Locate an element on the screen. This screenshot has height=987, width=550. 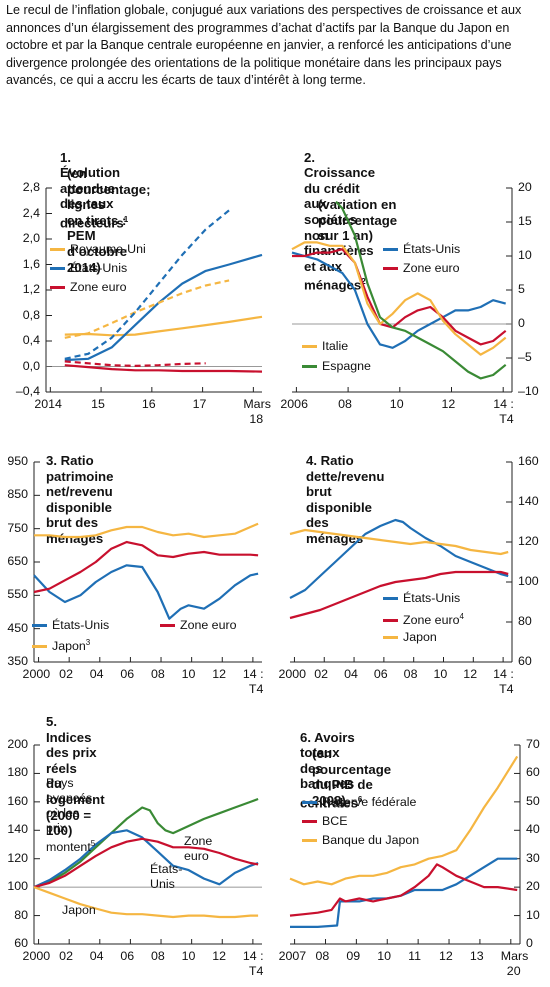
y-tick-label: –10 is located at coordinates (528, 391).